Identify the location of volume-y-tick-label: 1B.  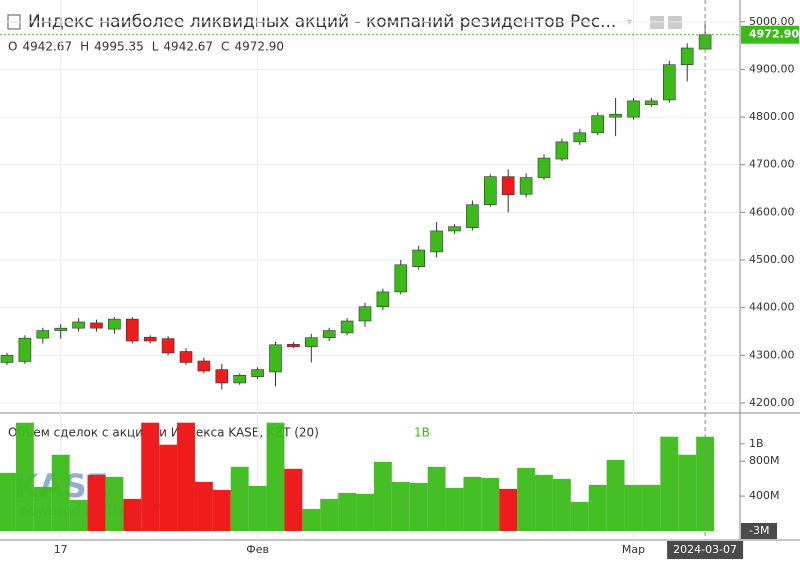
(756, 443).